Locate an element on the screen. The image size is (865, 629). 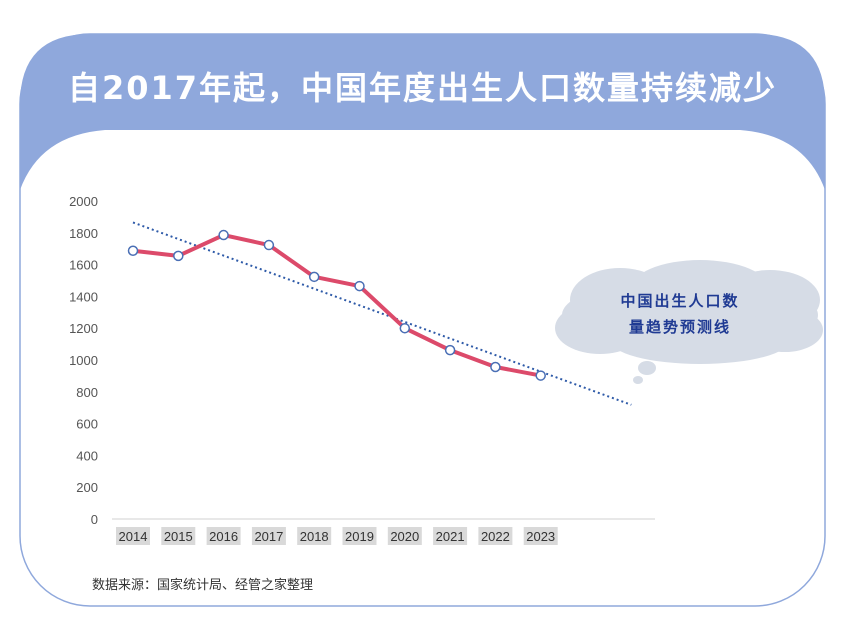
x-tick-label: 2016 is located at coordinates (223, 536).